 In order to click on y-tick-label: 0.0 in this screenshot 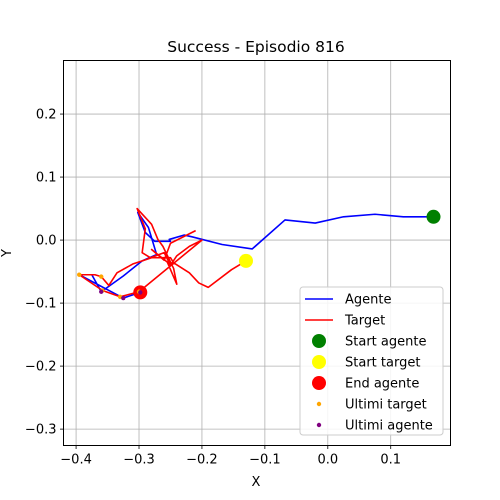, I will do `click(46, 241)`.